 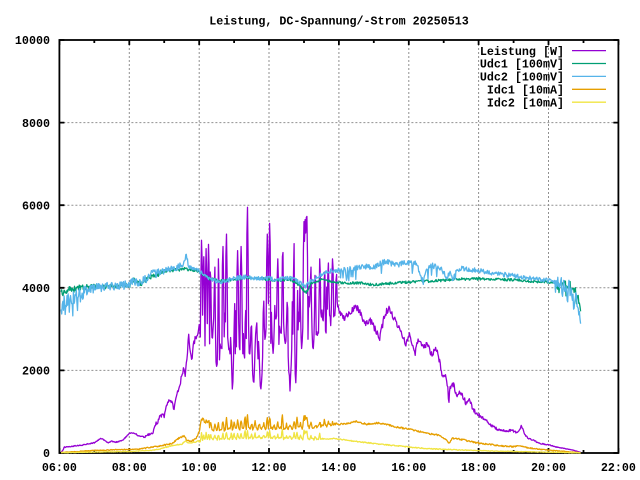 What do you see at coordinates (548, 468) in the screenshot?
I see `svg-text: 20:00` at bounding box center [548, 468].